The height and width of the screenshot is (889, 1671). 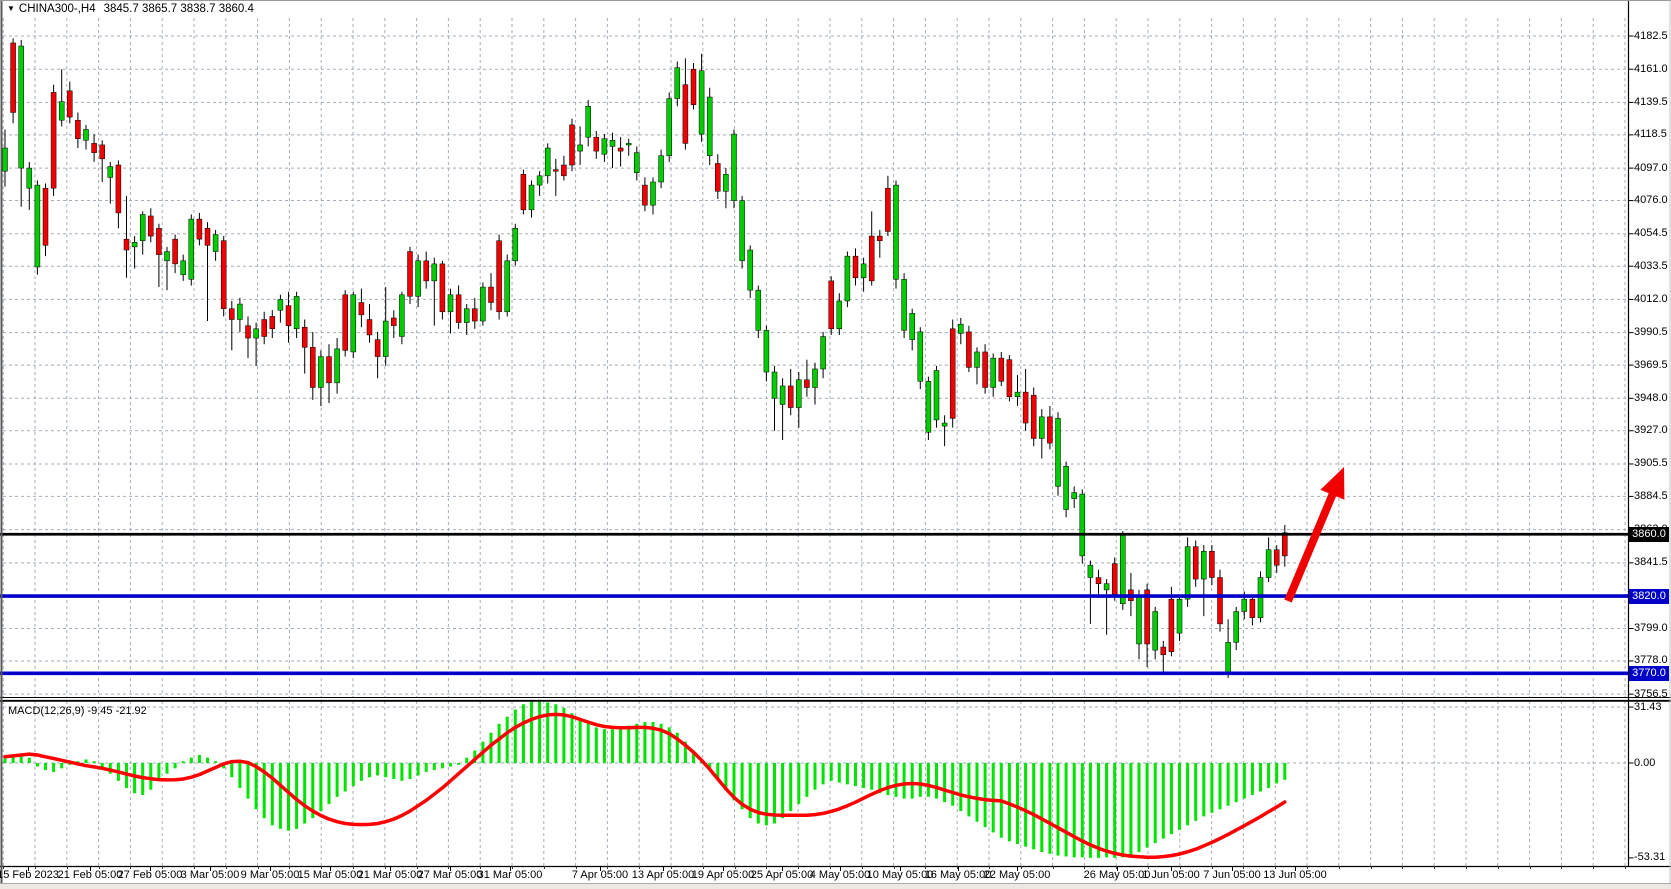 I want to click on date-label: 3 Mar 05:00, so click(x=210, y=875).